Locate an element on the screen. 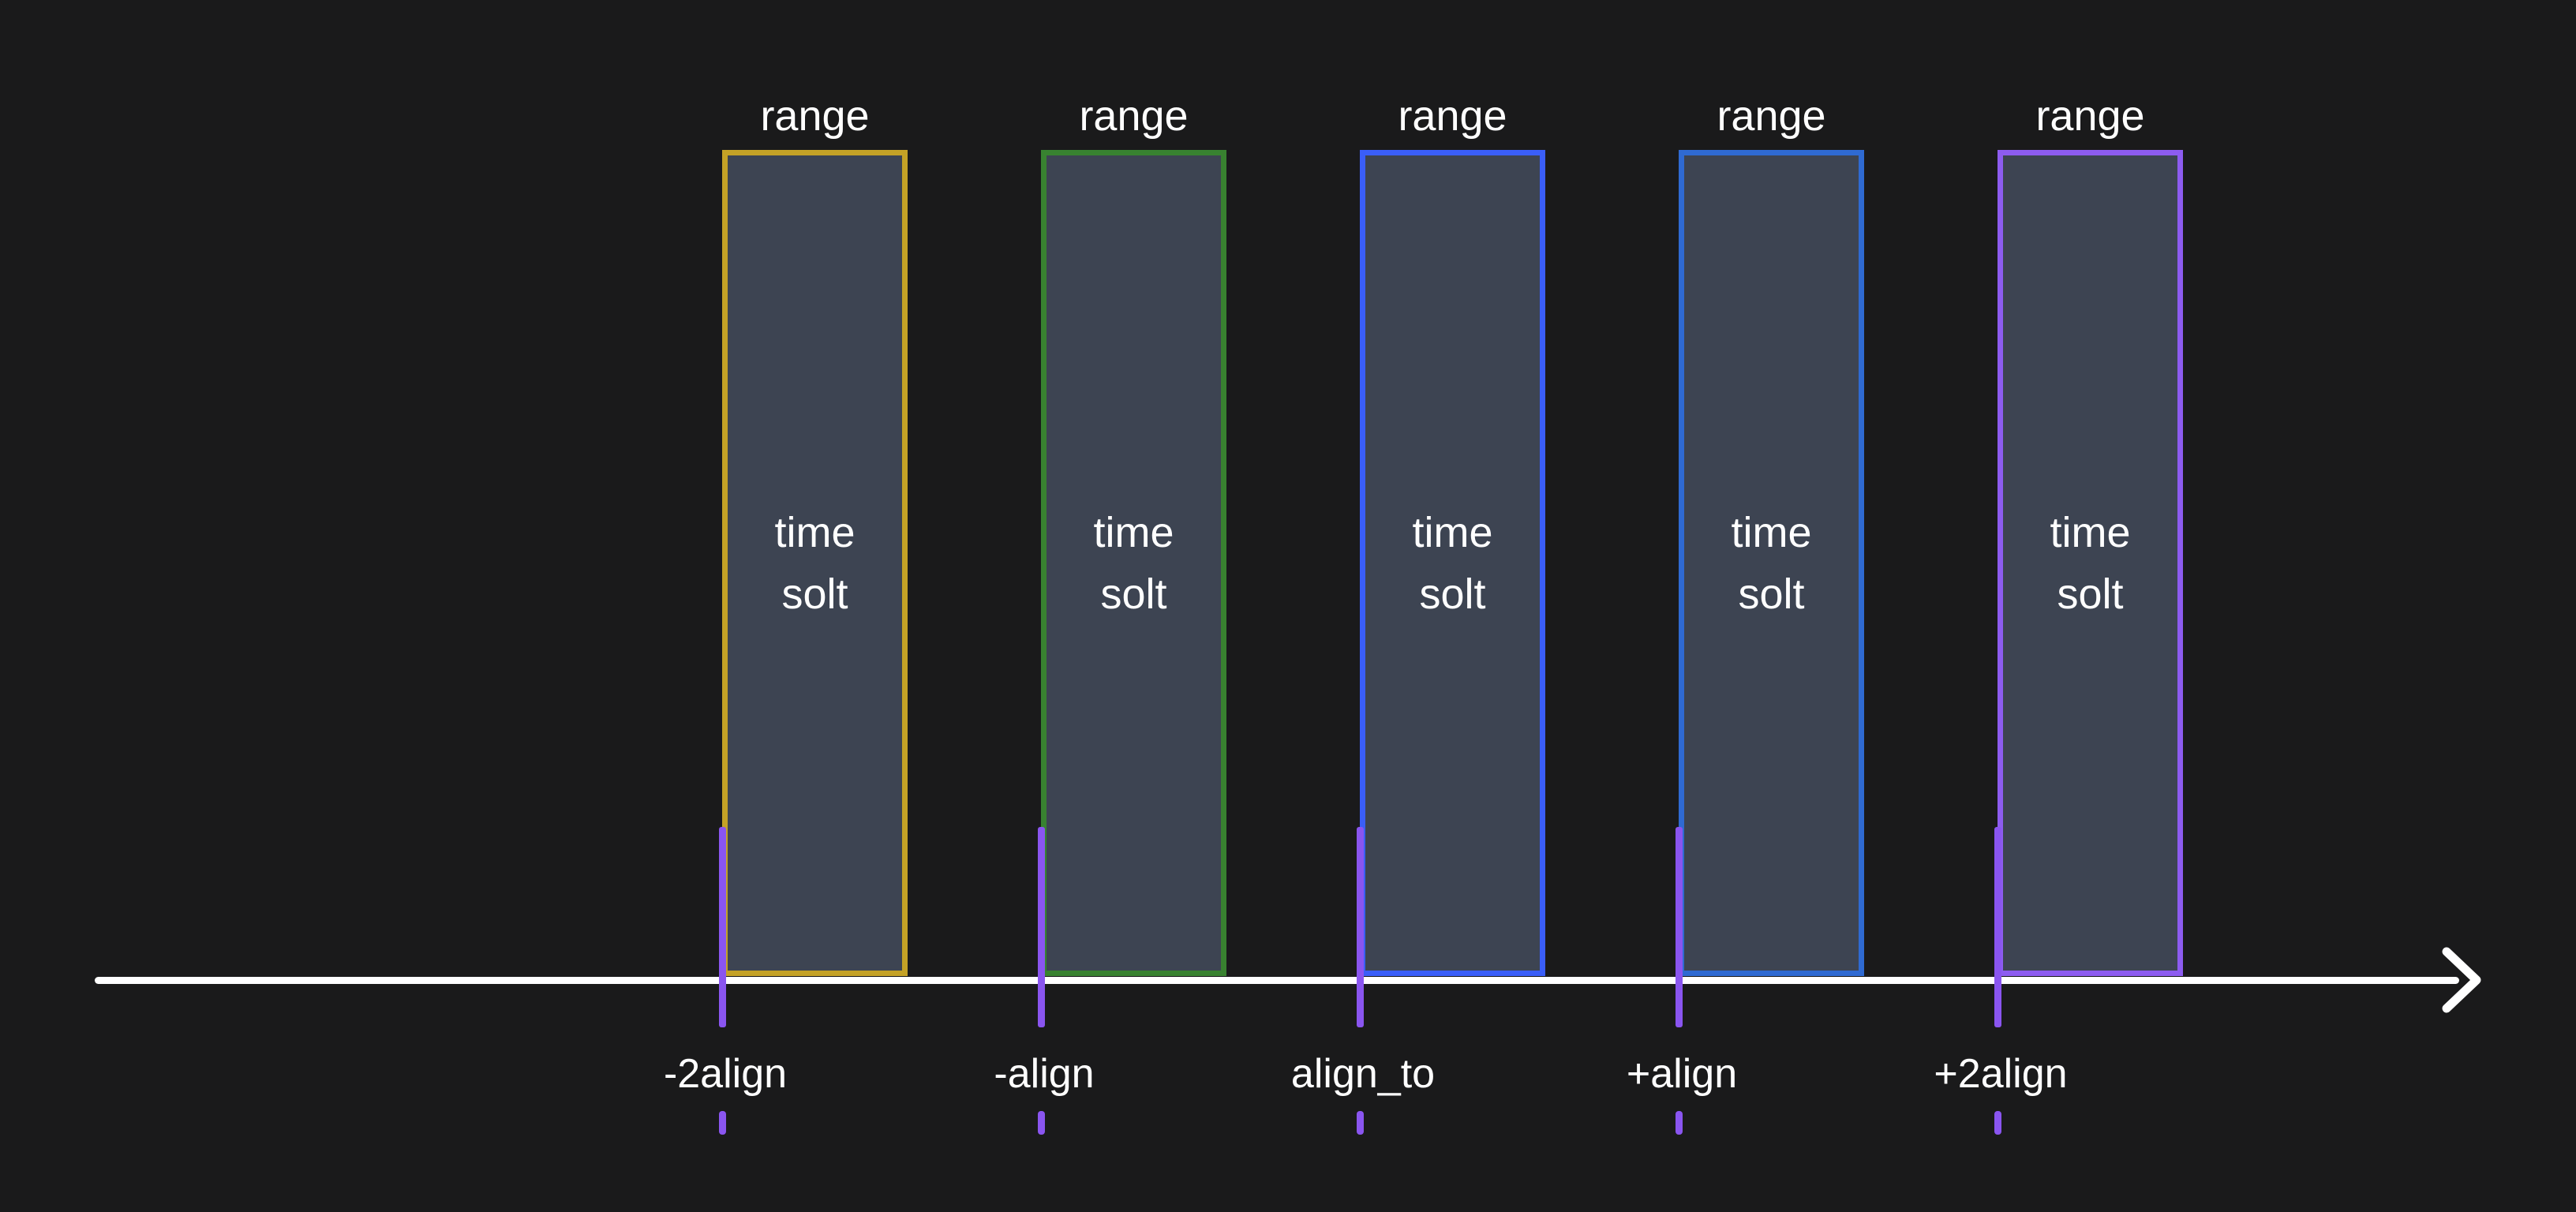 Image resolution: width=2576 pixels, height=1212 pixels. slot-group: range time solt -2align is located at coordinates (786, 606).